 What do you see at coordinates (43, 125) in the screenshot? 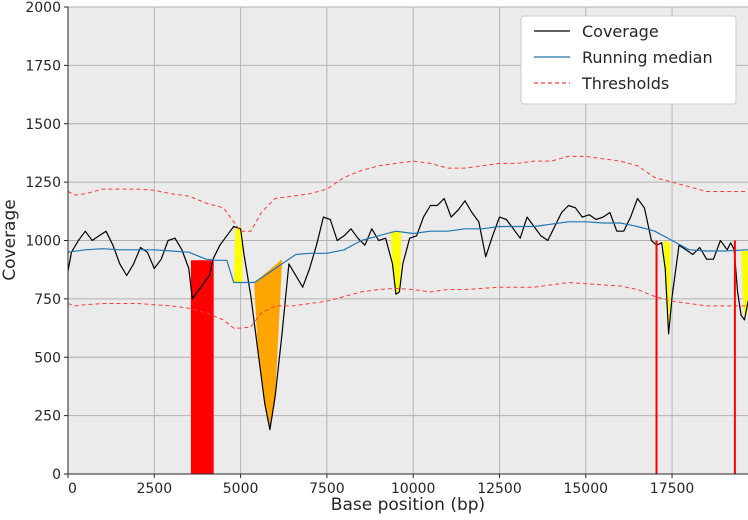
I see `y-tick-label: 1500` at bounding box center [43, 125].